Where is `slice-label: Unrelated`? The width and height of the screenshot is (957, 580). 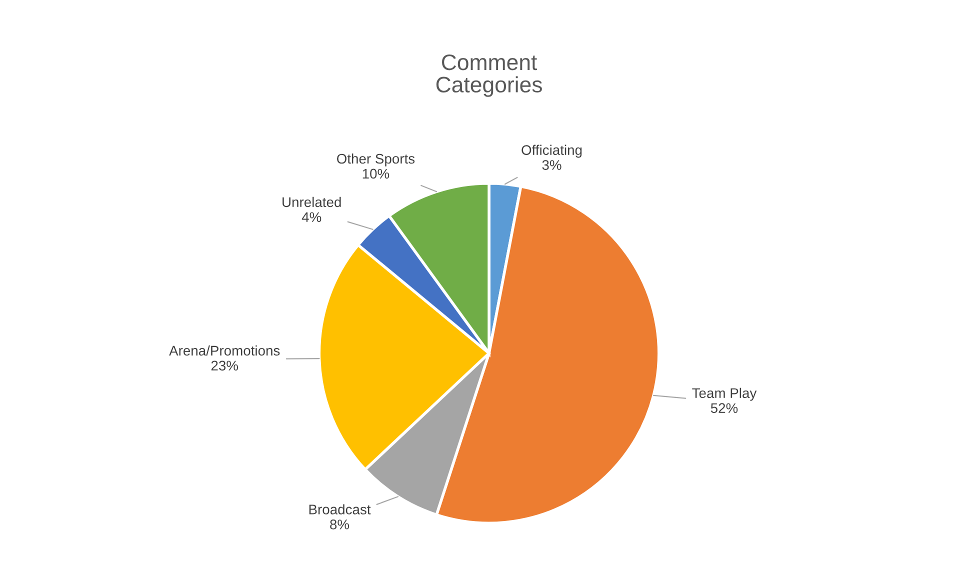
slice-label: Unrelated is located at coordinates (311, 202).